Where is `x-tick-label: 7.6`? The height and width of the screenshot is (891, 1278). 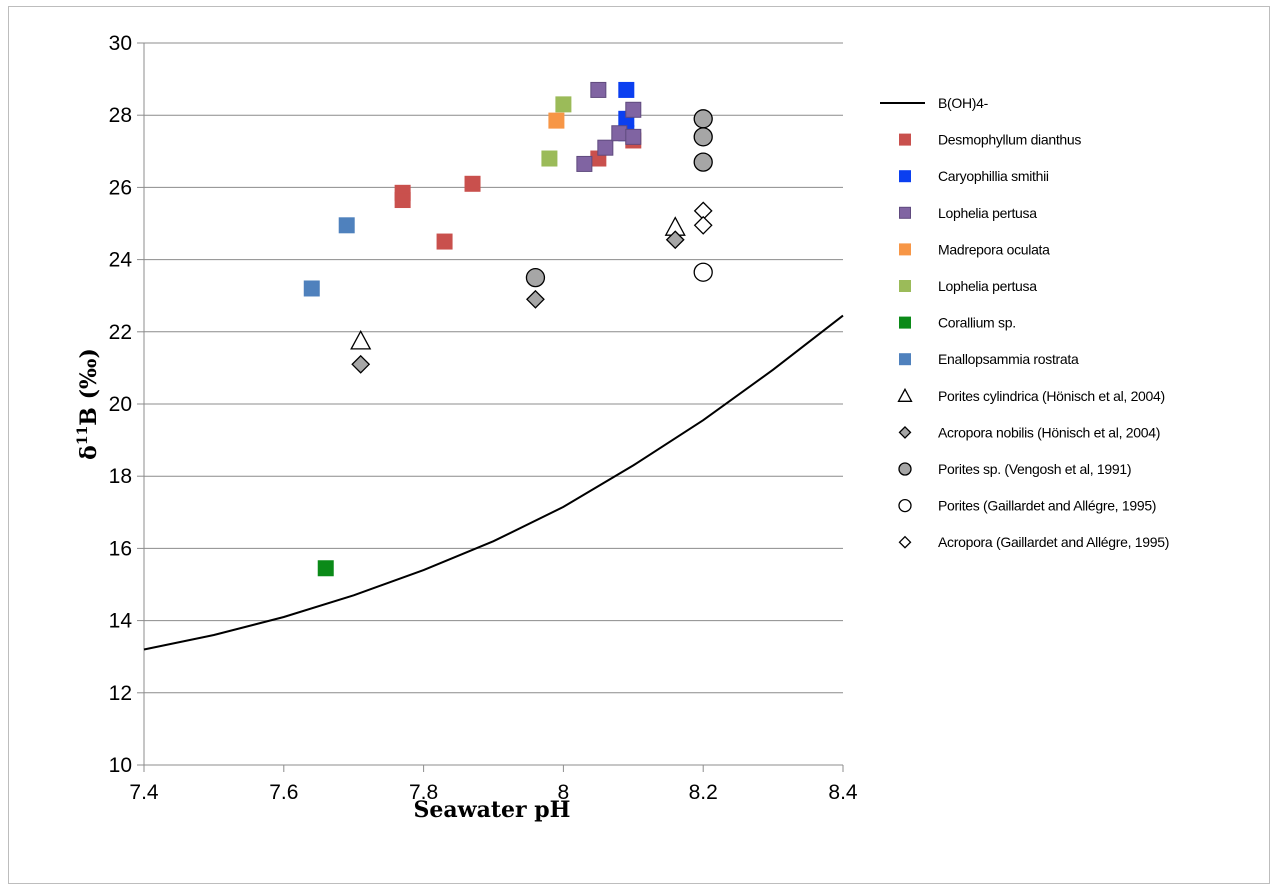
x-tick-label: 7.6 is located at coordinates (283, 792).